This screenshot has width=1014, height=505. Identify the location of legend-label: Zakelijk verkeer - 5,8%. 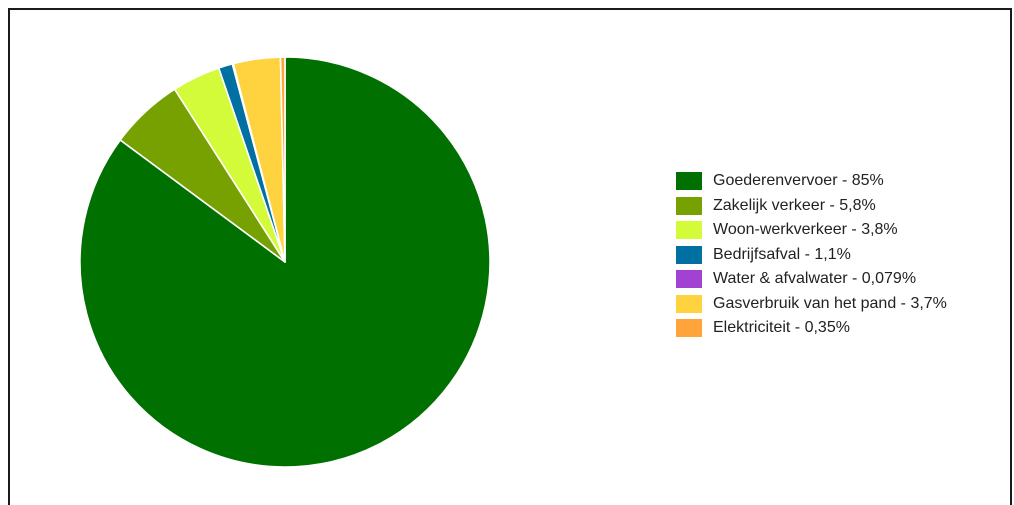
(794, 205).